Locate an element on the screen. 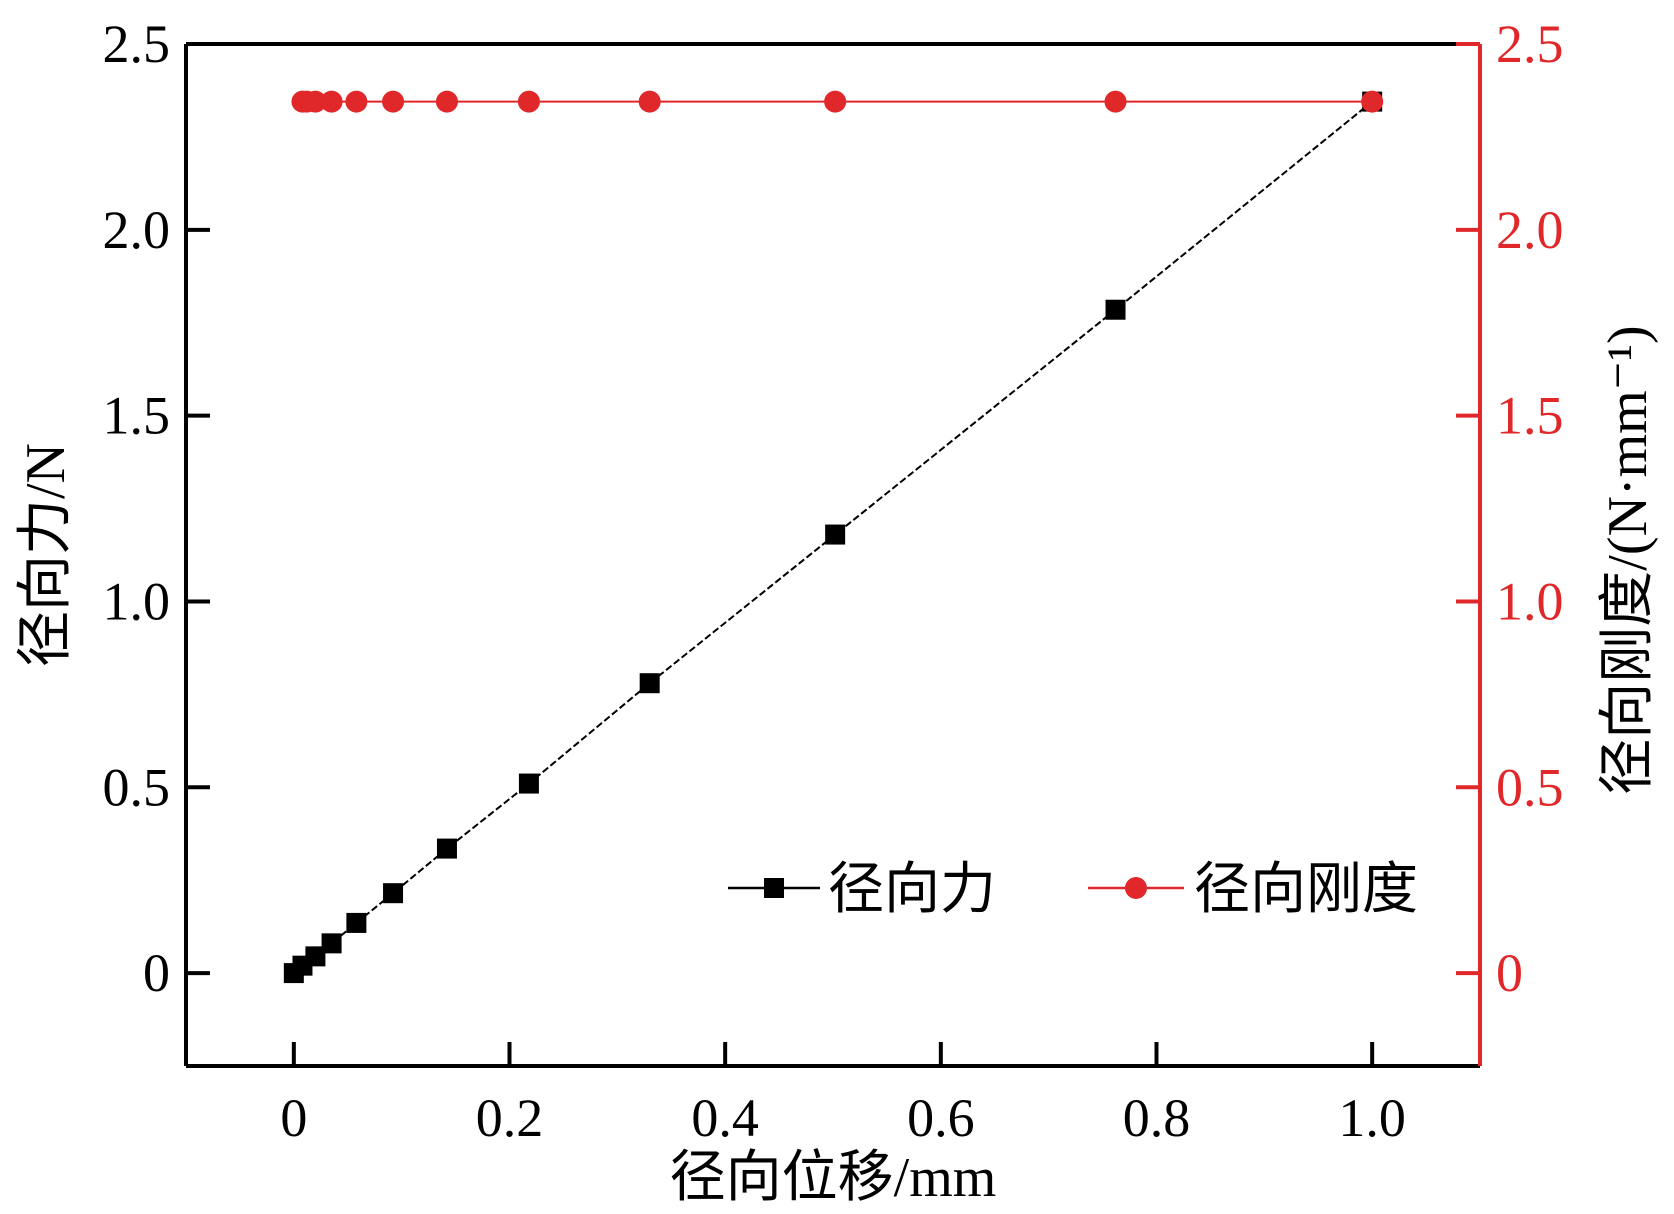 The image size is (1674, 1214). legend-marker-square is located at coordinates (774, 888).